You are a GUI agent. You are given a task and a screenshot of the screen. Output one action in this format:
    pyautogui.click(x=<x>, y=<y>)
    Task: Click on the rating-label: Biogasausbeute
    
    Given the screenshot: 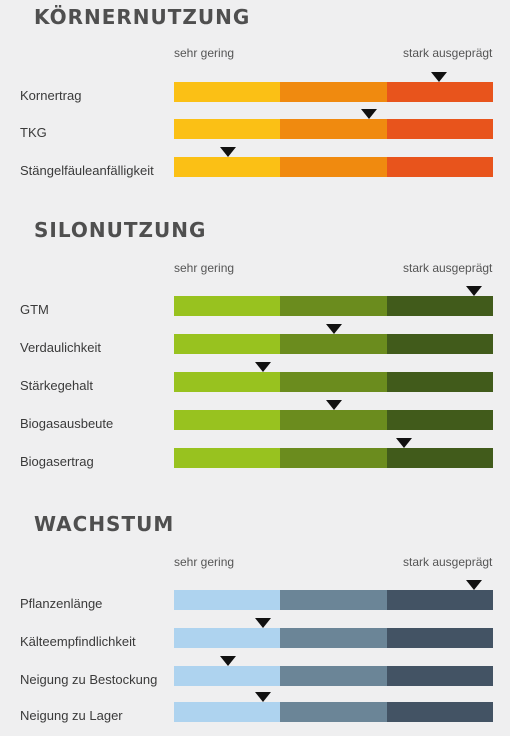 What is the action you would take?
    pyautogui.click(x=67, y=423)
    